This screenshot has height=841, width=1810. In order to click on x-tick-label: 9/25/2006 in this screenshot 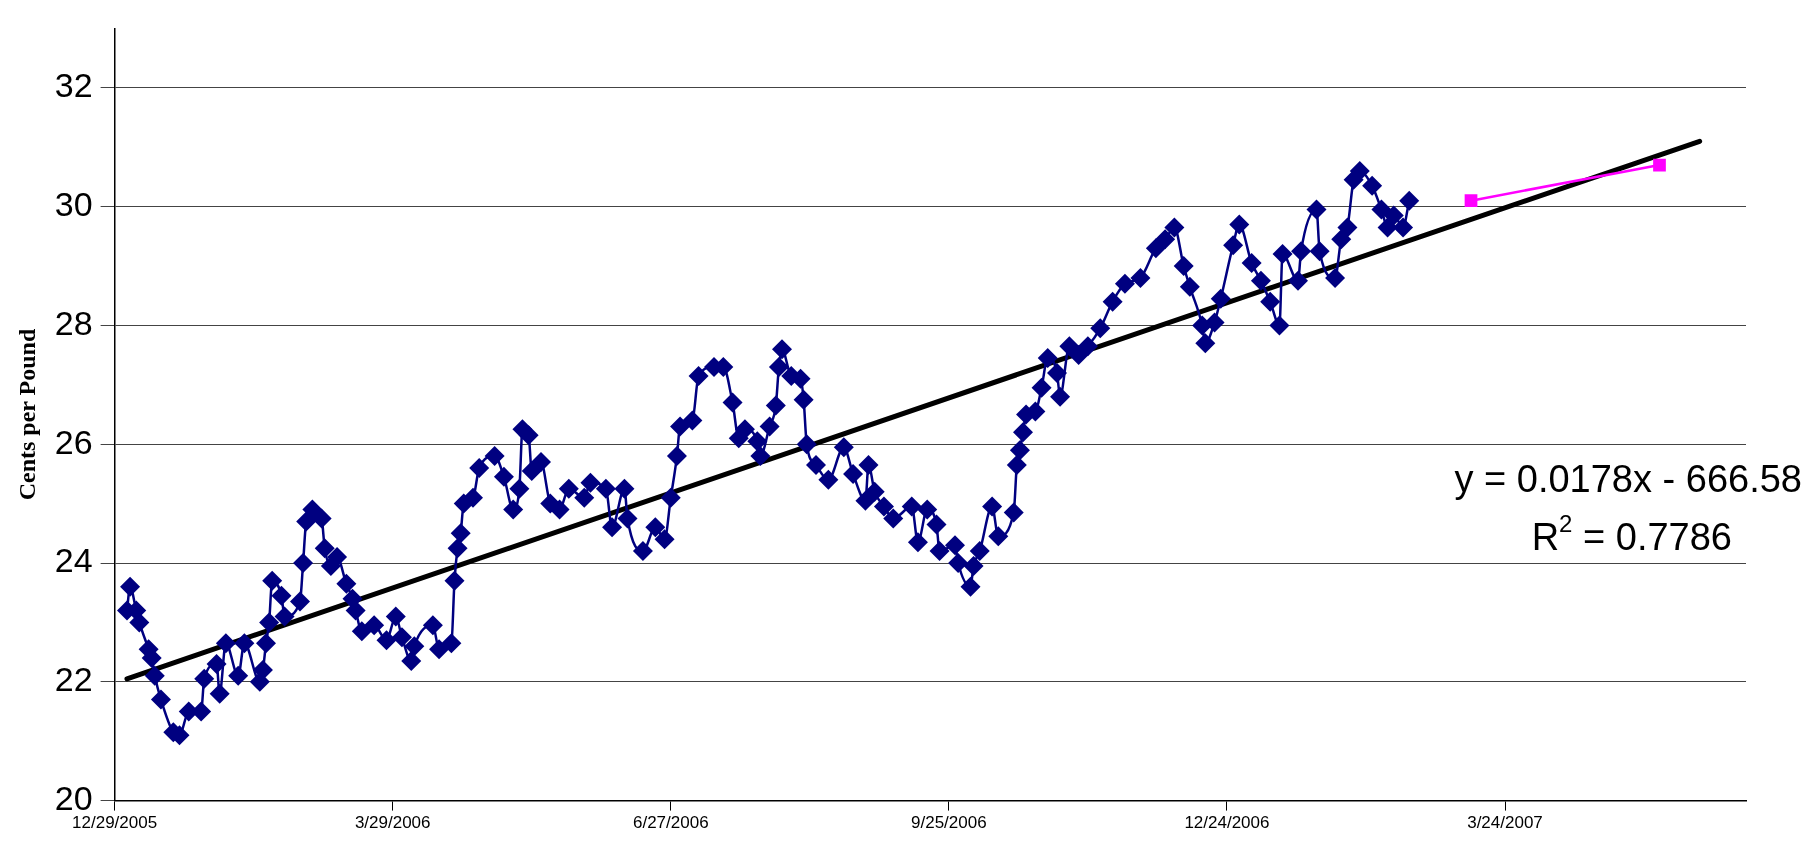, I will do `click(949, 823)`.